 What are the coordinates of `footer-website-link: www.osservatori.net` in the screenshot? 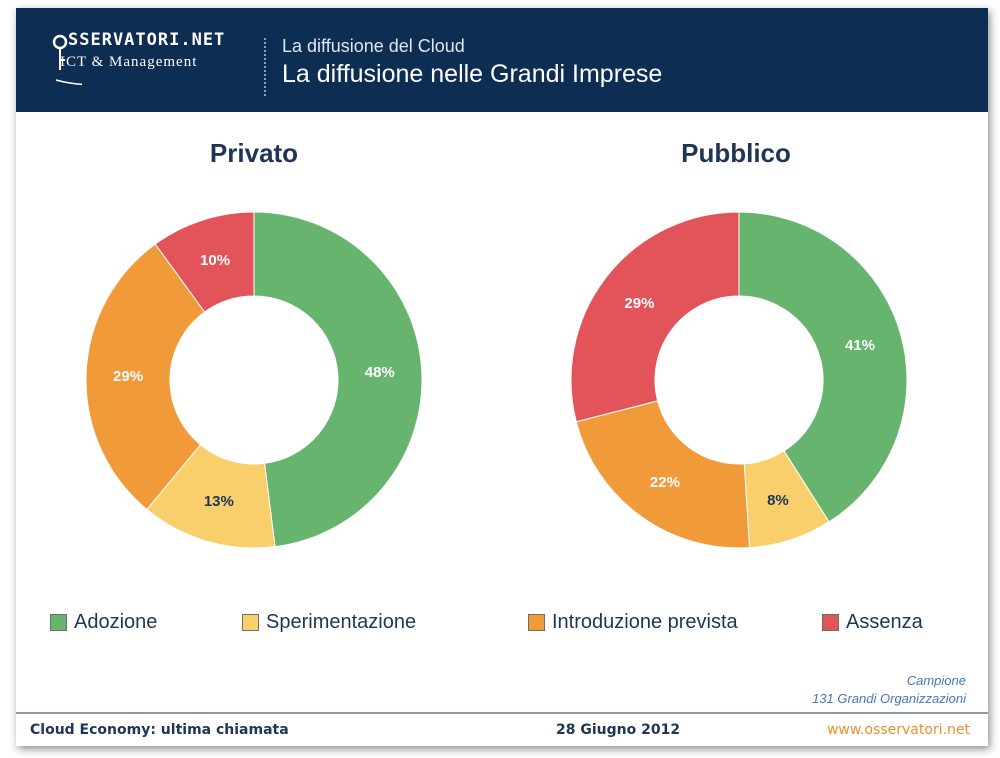 It's located at (898, 730).